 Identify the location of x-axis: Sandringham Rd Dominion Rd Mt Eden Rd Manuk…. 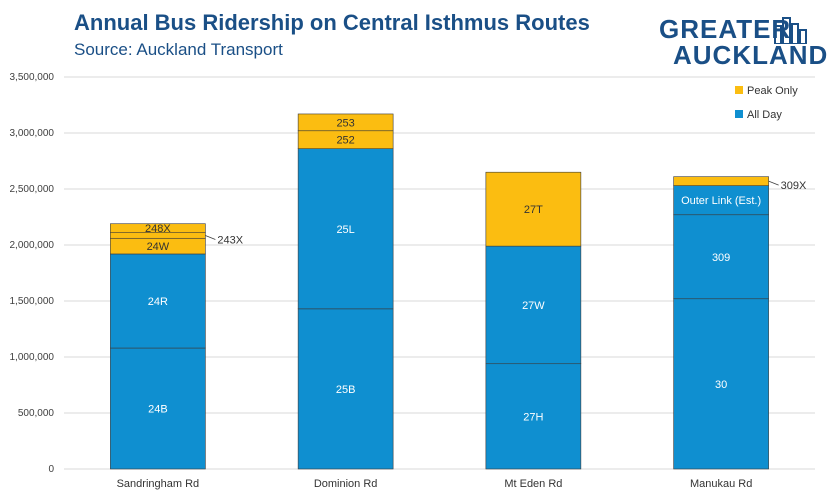
(435, 484).